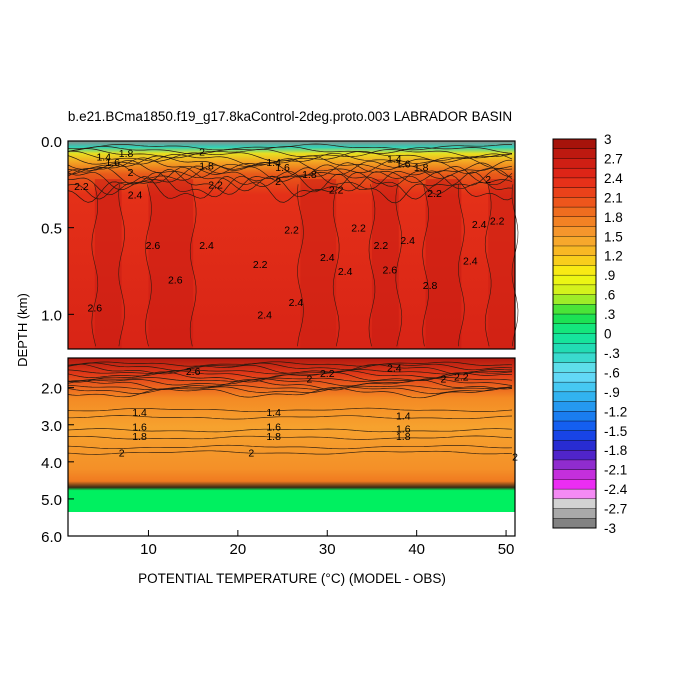  What do you see at coordinates (148, 549) in the screenshot?
I see `x-tick-label: 10` at bounding box center [148, 549].